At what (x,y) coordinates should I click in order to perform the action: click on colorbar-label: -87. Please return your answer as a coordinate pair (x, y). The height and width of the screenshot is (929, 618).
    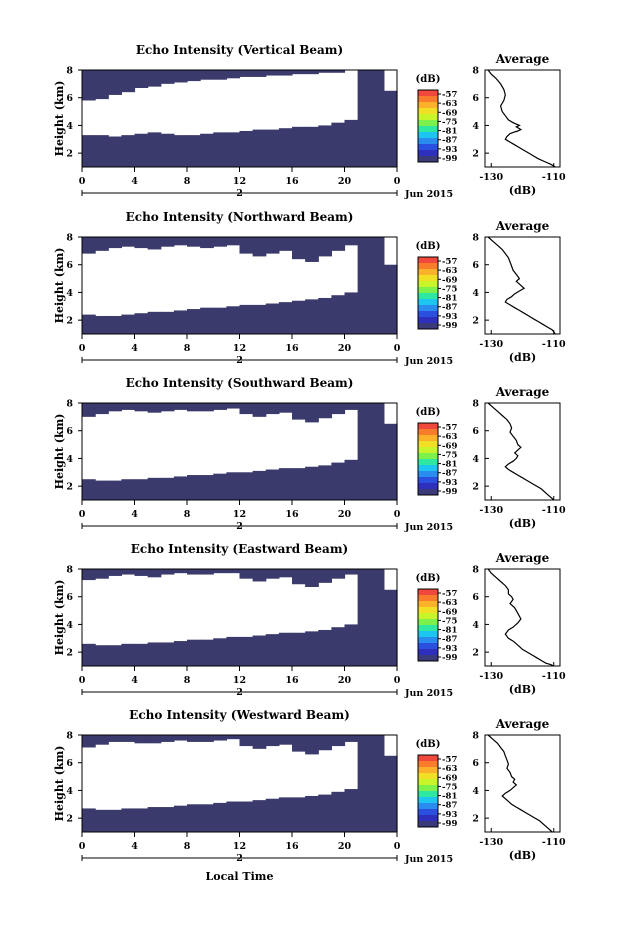
    Looking at the image, I should click on (449, 640).